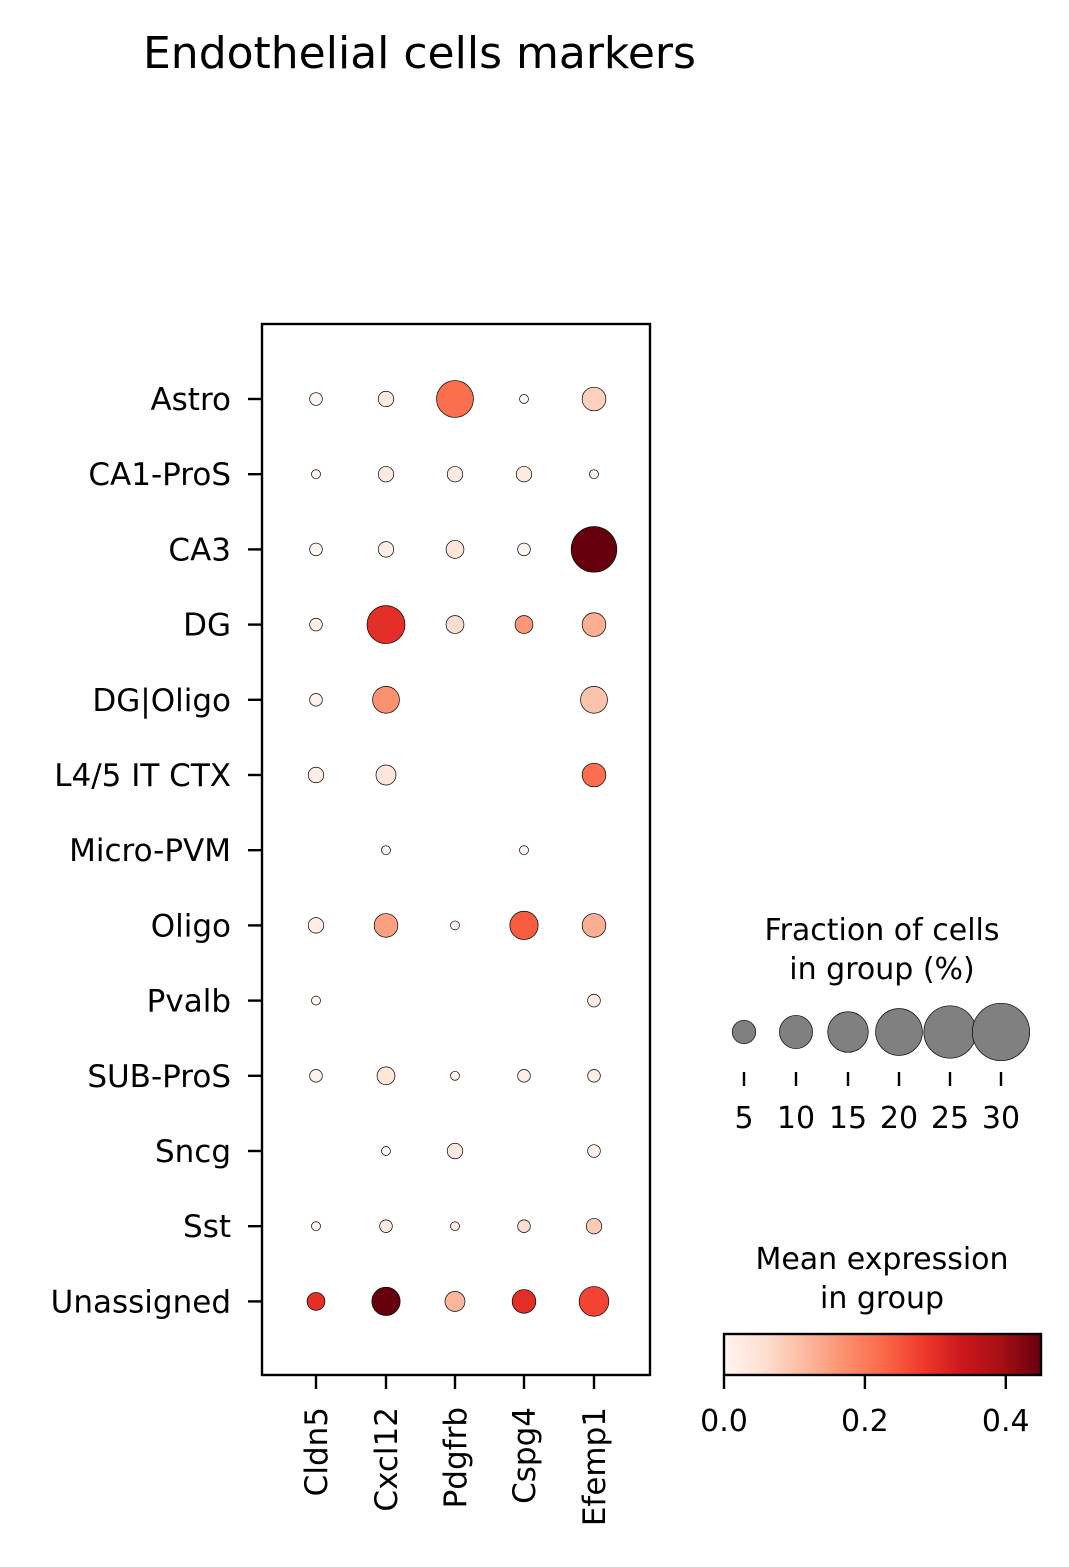 The height and width of the screenshot is (1567, 1069). What do you see at coordinates (386, 1301) in the screenshot?
I see `dot-unassigned-cxcl12` at bounding box center [386, 1301].